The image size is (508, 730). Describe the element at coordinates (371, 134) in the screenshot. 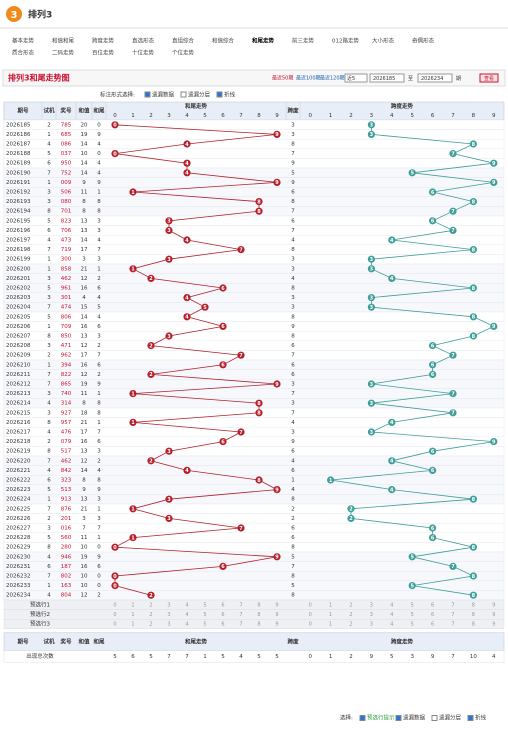

I see `span-ball` at that location.